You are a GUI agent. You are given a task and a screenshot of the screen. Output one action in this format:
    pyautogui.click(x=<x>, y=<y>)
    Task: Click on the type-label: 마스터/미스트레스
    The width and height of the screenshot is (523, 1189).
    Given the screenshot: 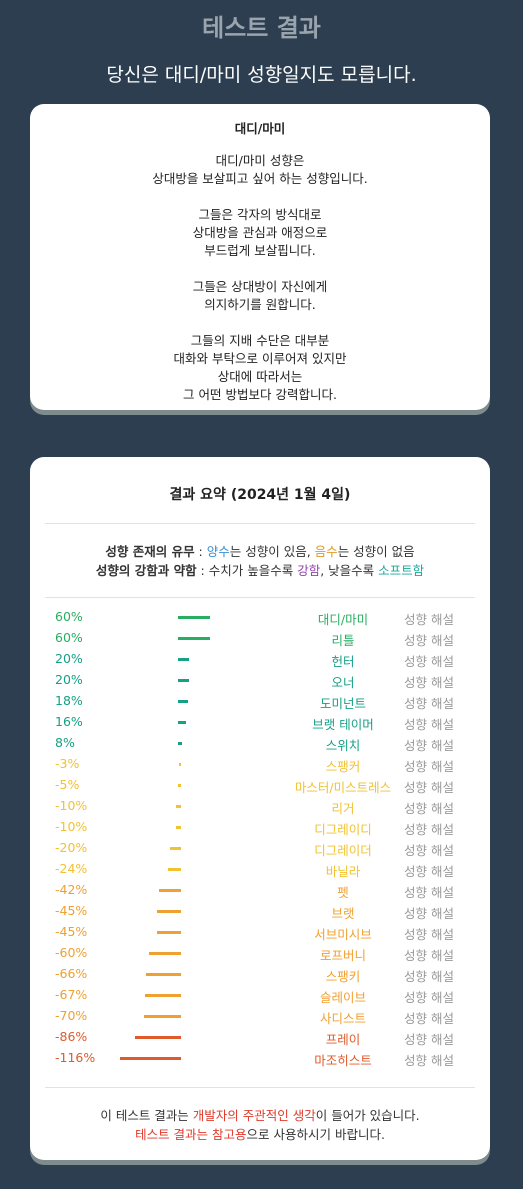 What is the action you would take?
    pyautogui.click(x=343, y=787)
    